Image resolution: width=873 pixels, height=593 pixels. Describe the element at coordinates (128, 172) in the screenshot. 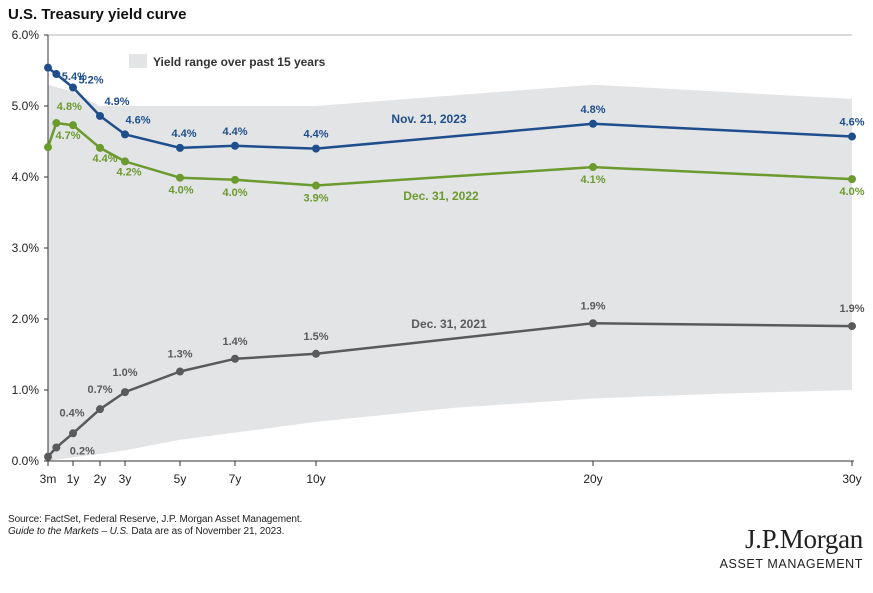

I see `data-label-dec-2022: 4.2%` at that location.